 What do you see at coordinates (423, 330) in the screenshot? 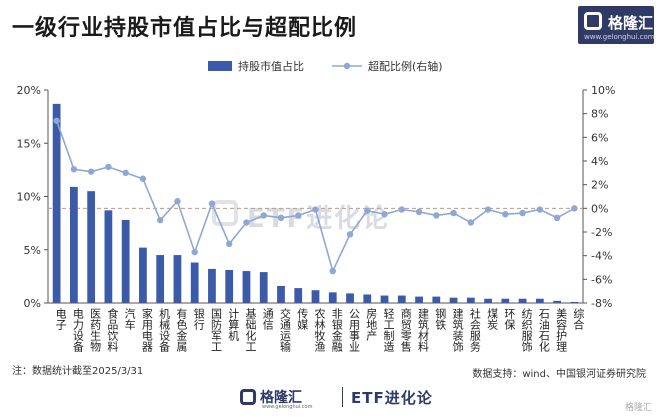
I see `category-label: 建筑材料` at bounding box center [423, 330].